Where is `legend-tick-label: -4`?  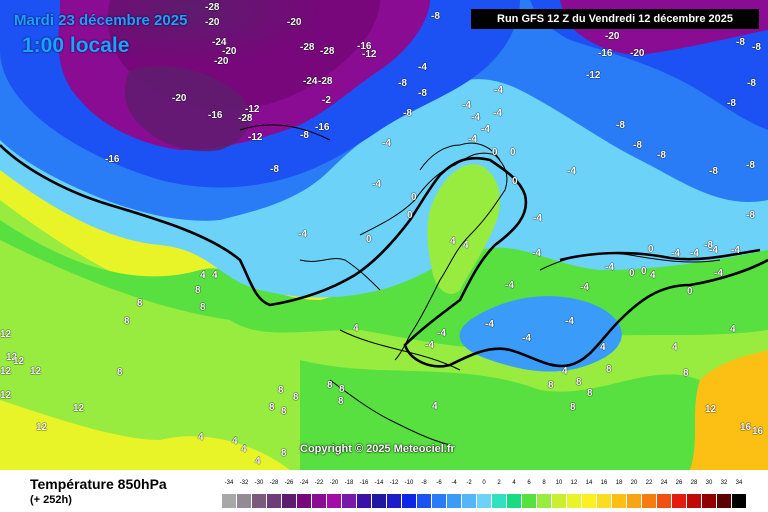
legend-tick-label: -4 is located at coordinates (454, 483).